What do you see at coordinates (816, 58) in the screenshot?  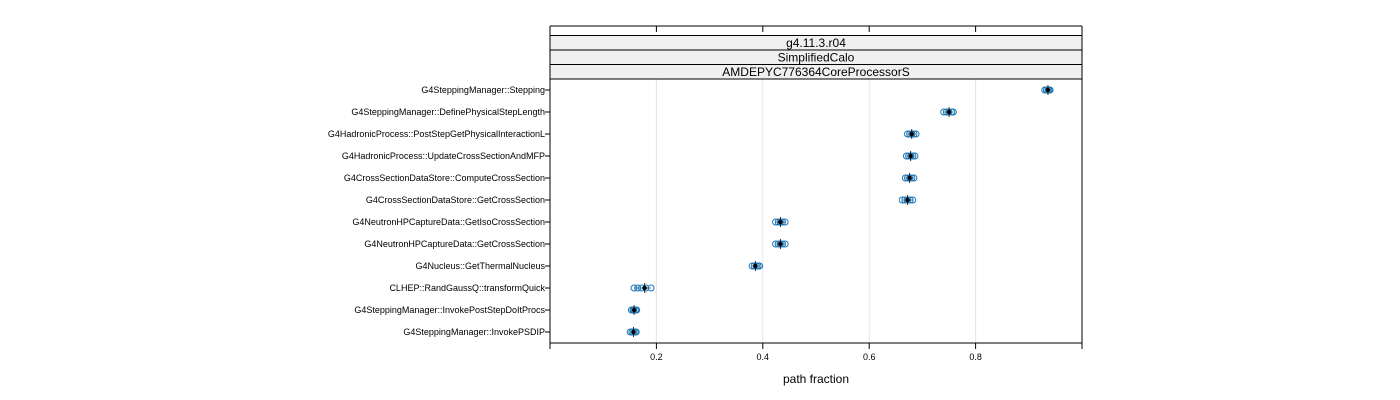 I see `strip-label: SimplifiedCalo` at bounding box center [816, 58].